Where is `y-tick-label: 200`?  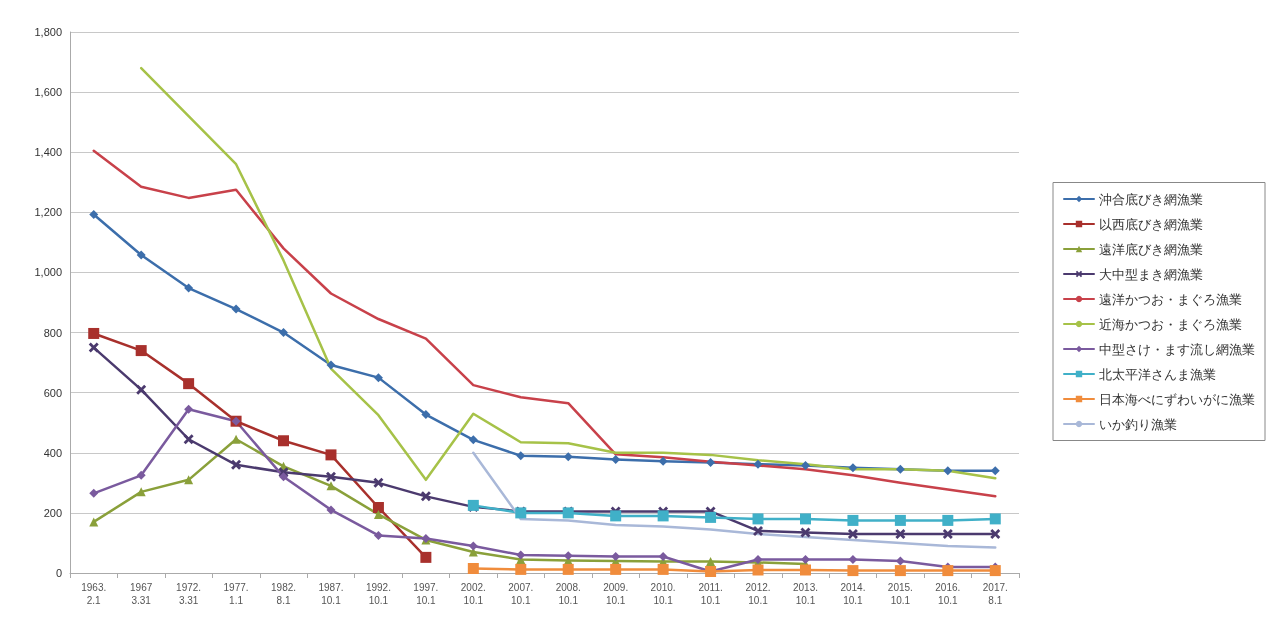
y-tick-label: 200 is located at coordinates (52, 512).